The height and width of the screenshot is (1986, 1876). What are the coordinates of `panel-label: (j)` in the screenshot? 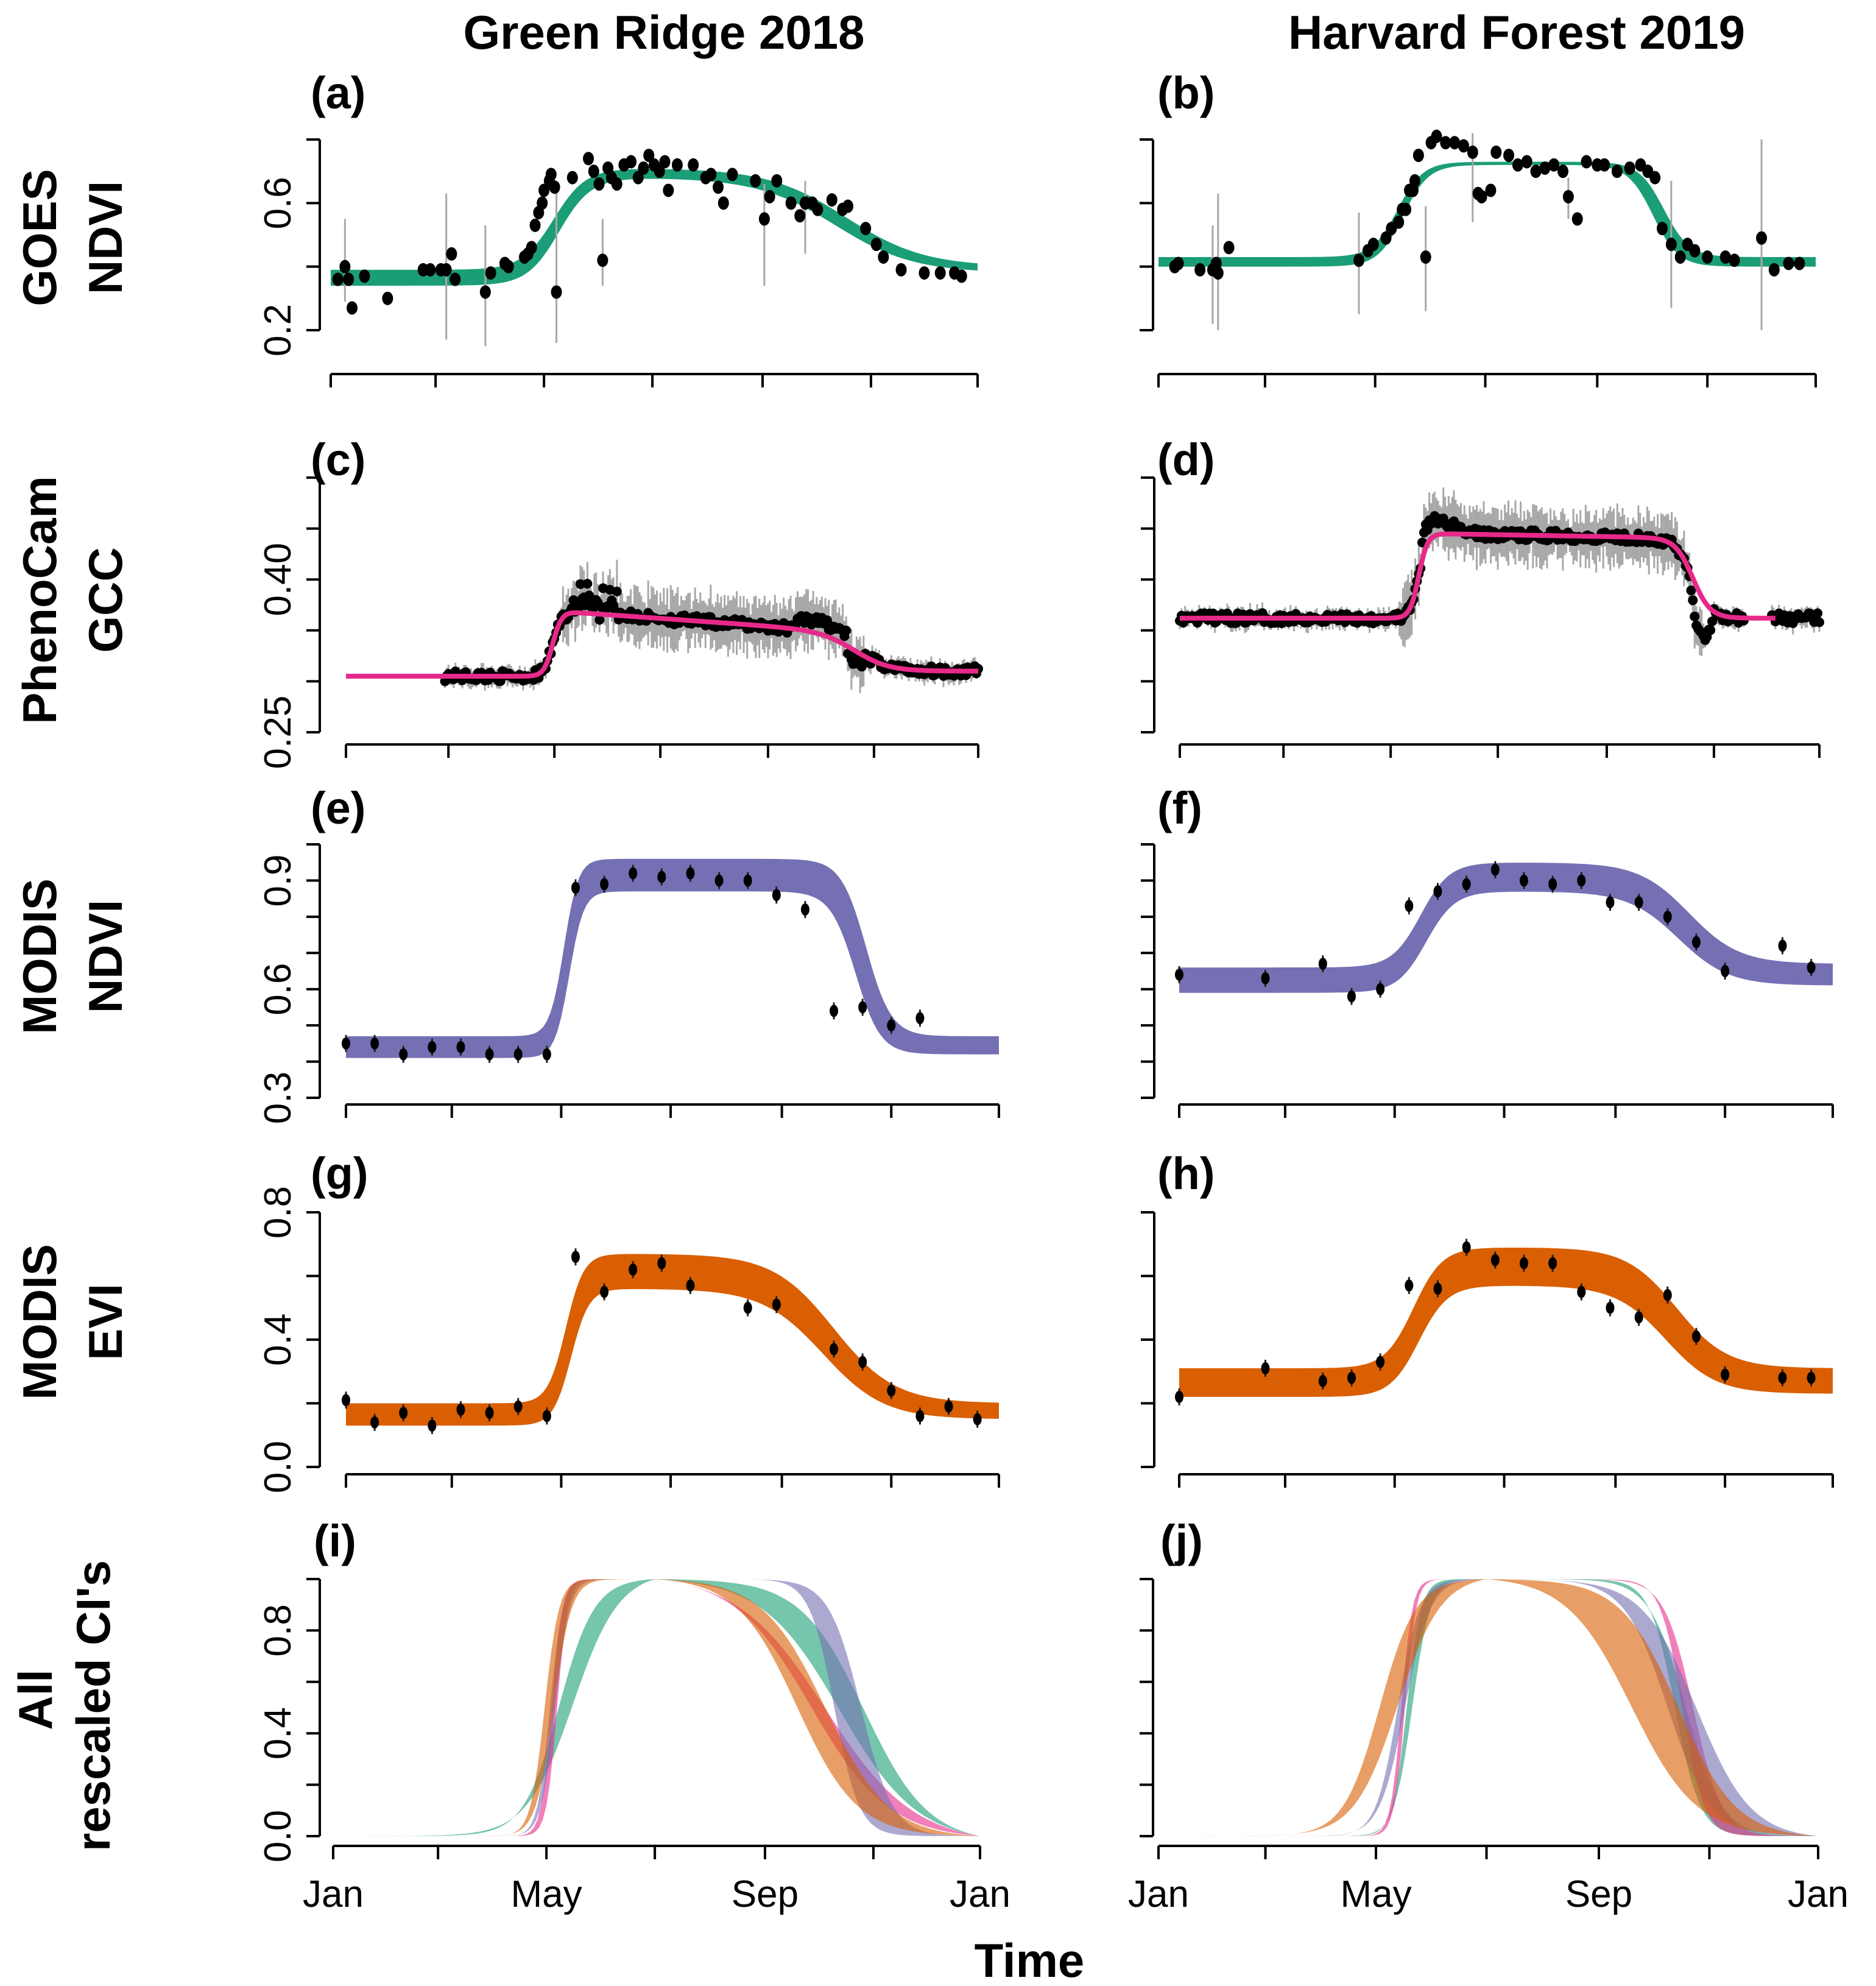 It's located at (1182, 1541).